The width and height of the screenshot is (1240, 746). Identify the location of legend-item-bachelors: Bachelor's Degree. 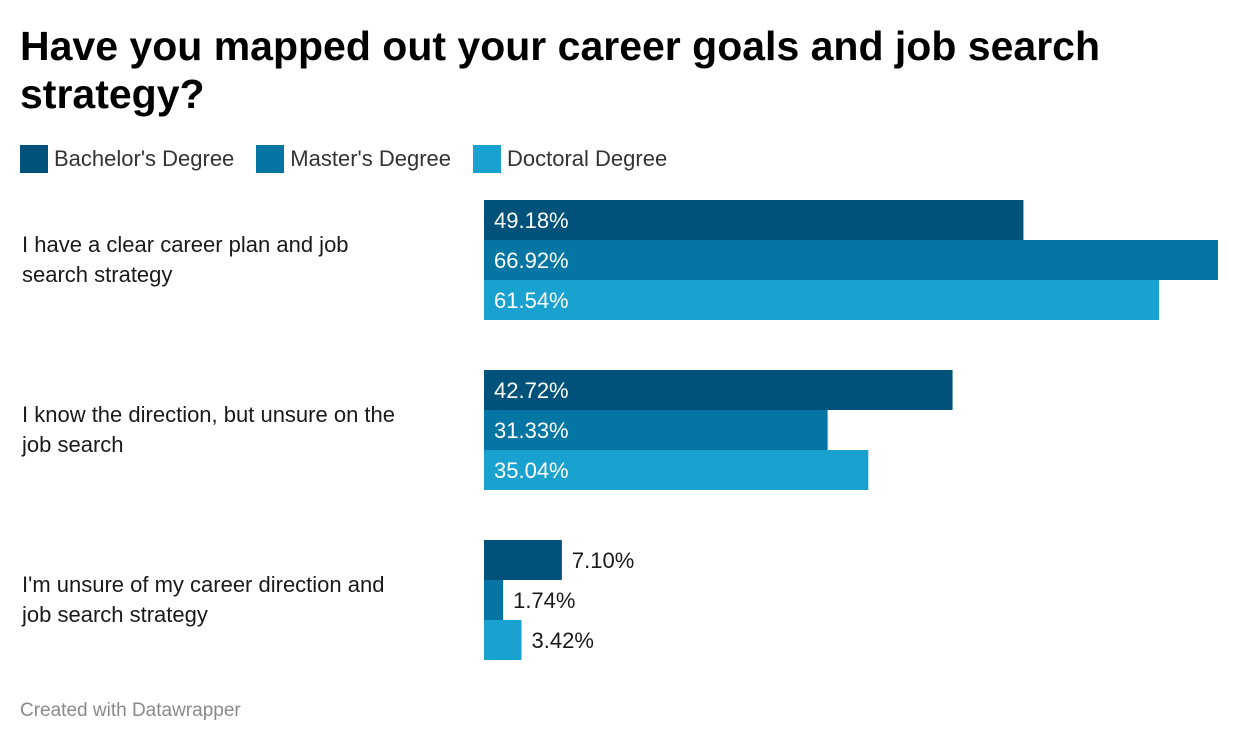
(127, 159).